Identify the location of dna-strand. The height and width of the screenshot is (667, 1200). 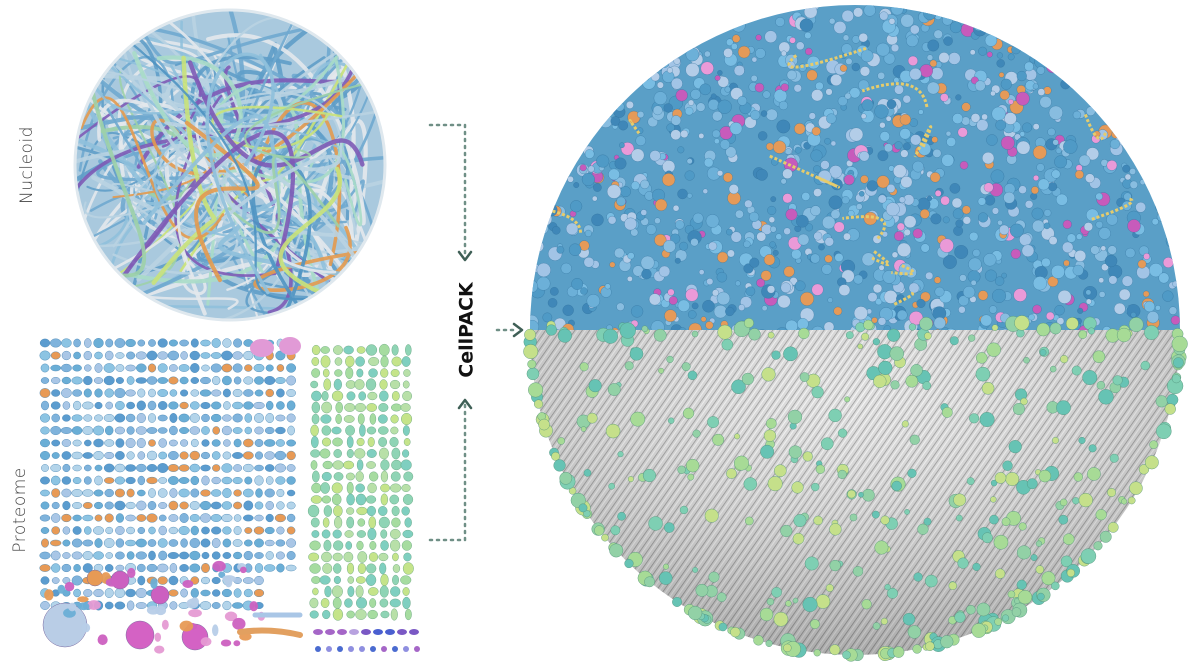
(206, 208).